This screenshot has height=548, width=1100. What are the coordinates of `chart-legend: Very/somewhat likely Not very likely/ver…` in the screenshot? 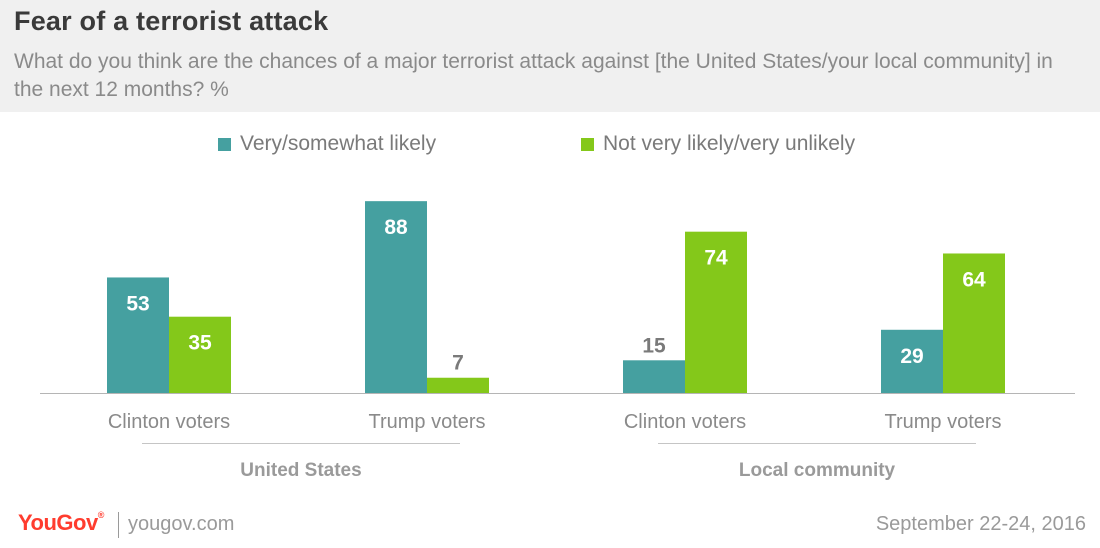 It's located at (550, 145).